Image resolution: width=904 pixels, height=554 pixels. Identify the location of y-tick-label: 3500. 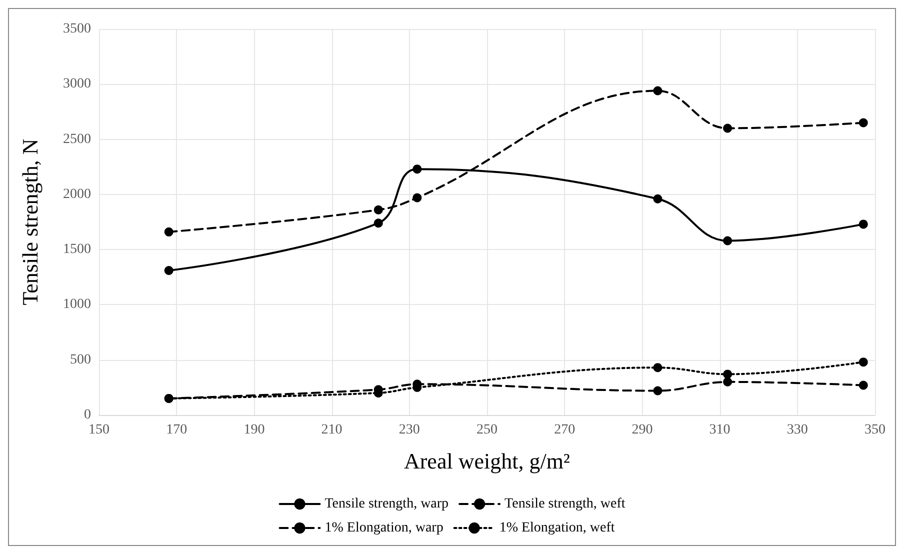
(77, 29).